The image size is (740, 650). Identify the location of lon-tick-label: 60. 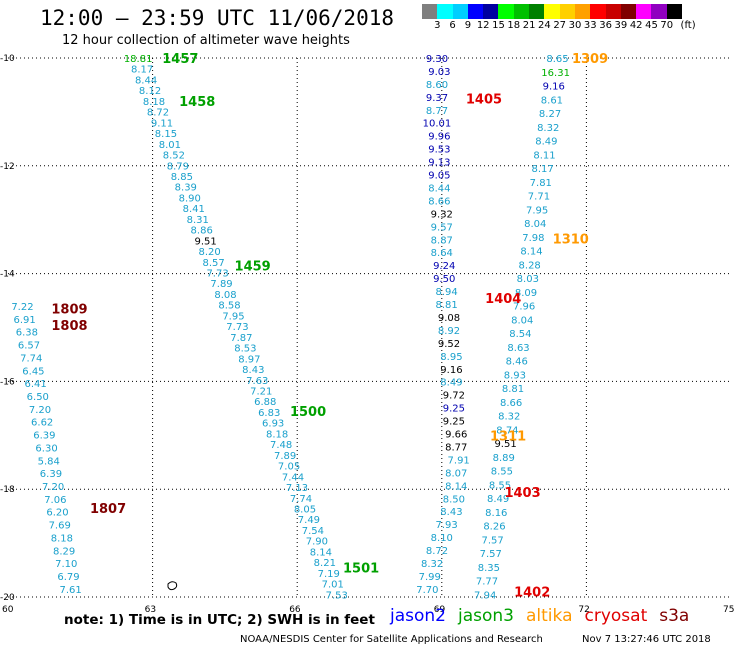
(8, 610).